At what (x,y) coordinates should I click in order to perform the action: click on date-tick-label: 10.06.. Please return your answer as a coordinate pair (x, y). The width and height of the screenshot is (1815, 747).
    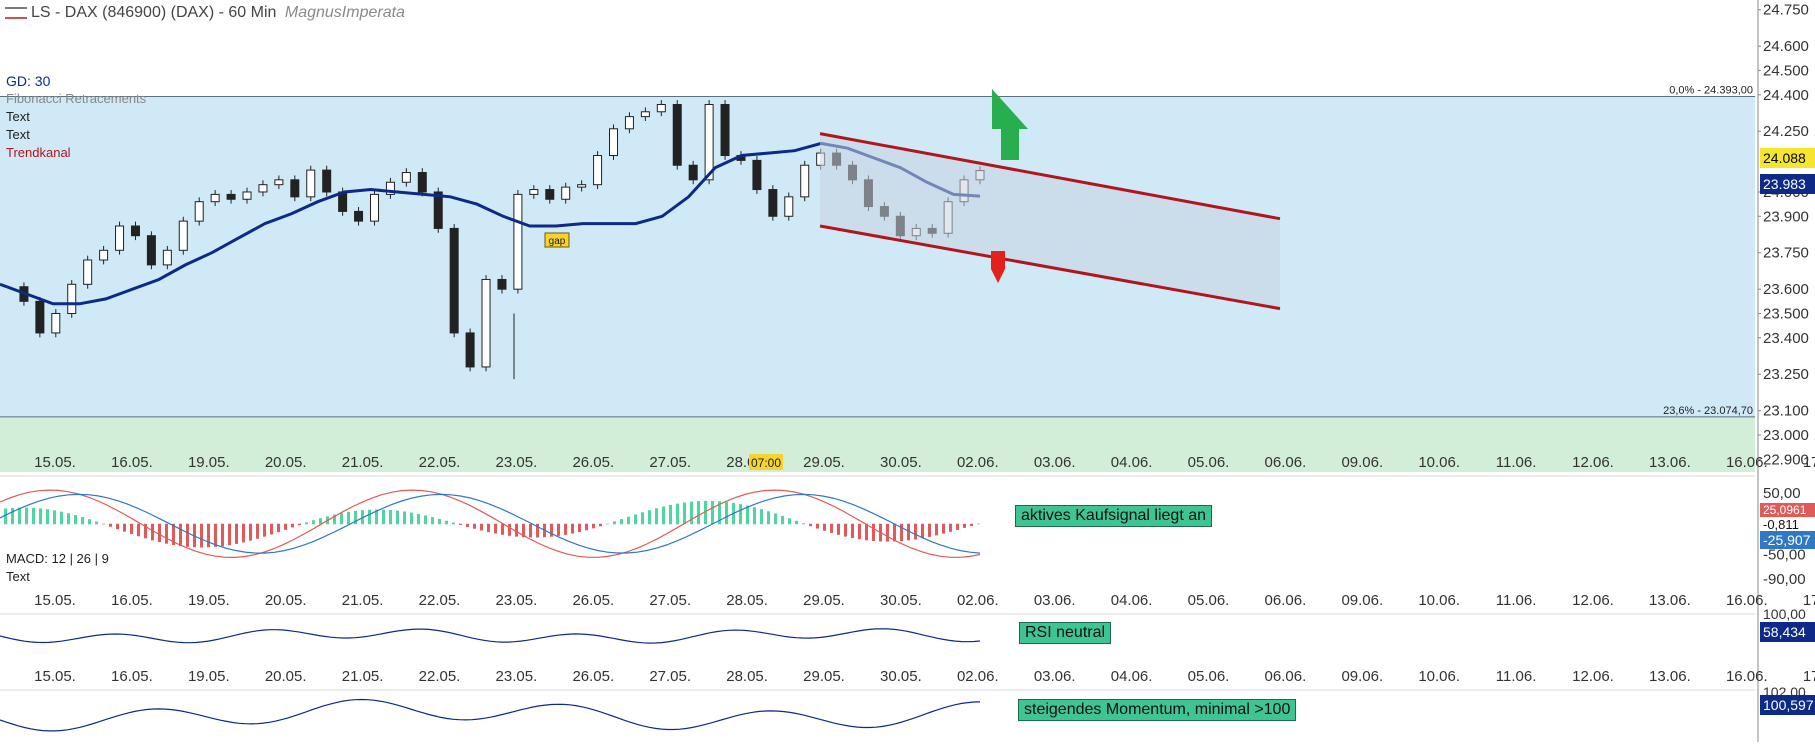
    Looking at the image, I should click on (1439, 462).